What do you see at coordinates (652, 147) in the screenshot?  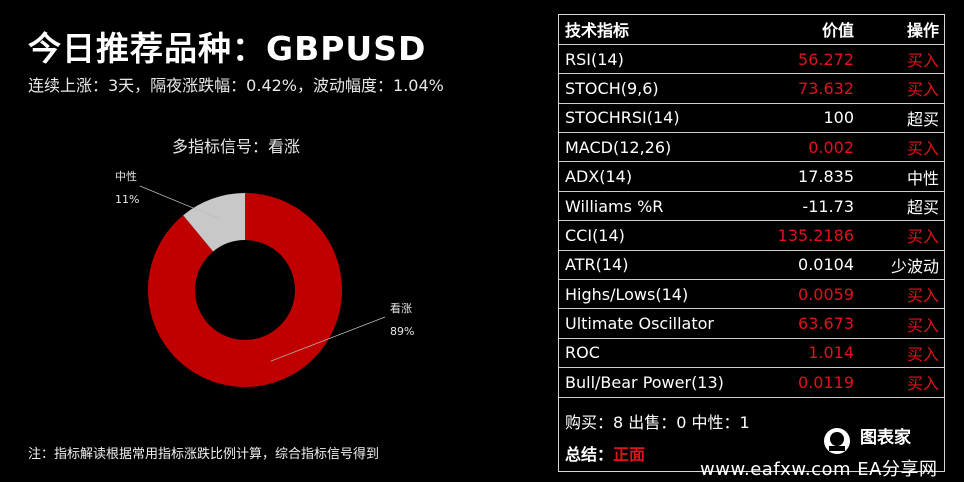 I see `indicator-name: MACD(12,26)` at bounding box center [652, 147].